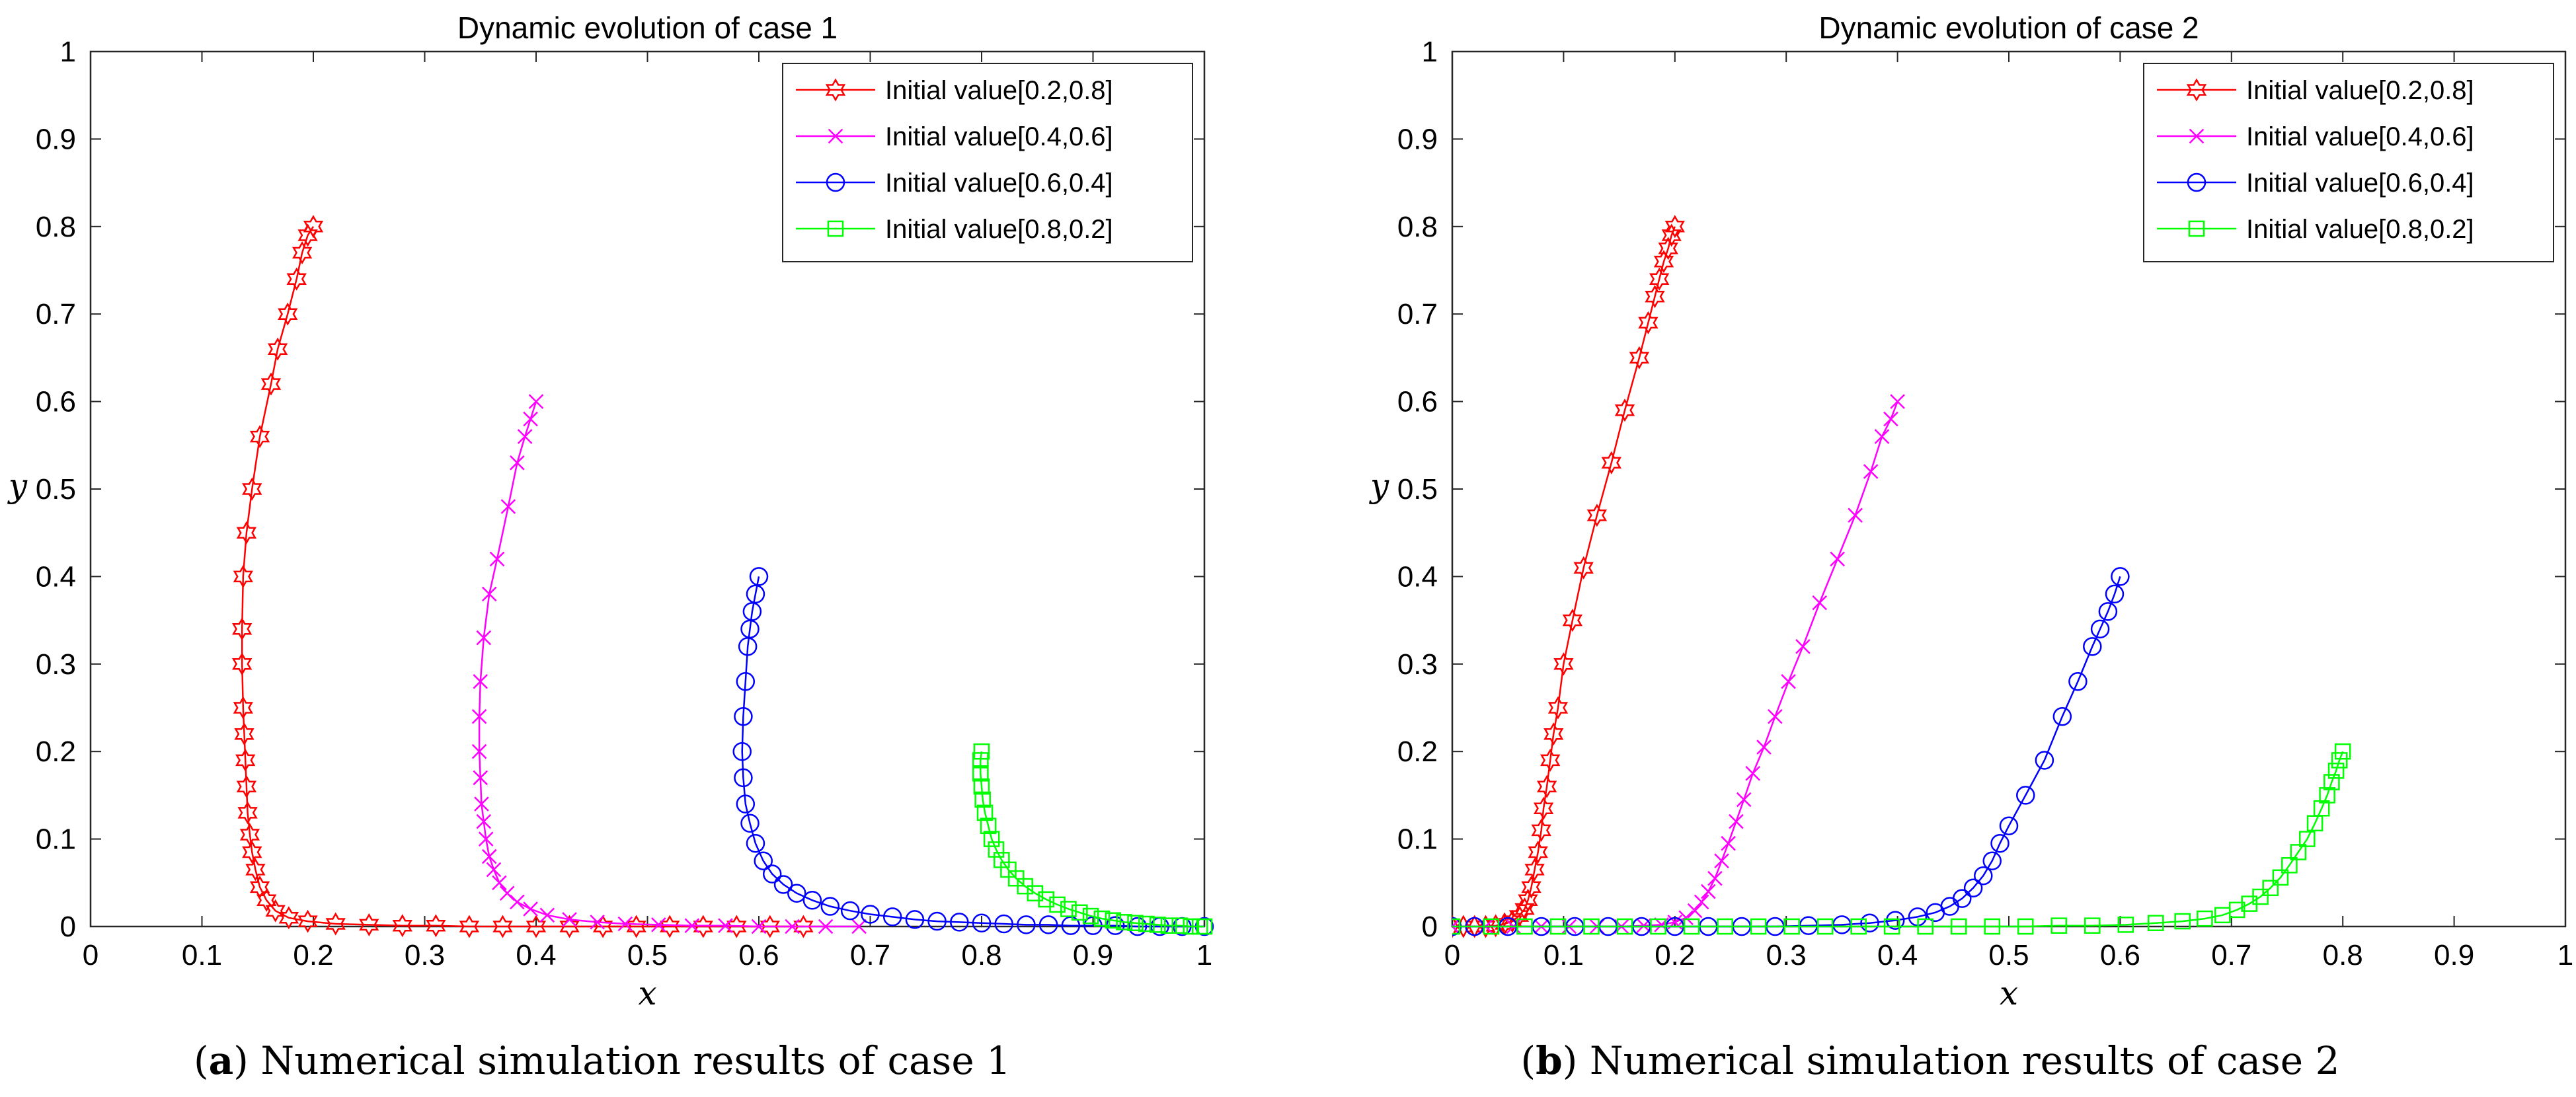  Describe the element at coordinates (425, 955) in the screenshot. I see `x-tick-label: 0.3` at that location.